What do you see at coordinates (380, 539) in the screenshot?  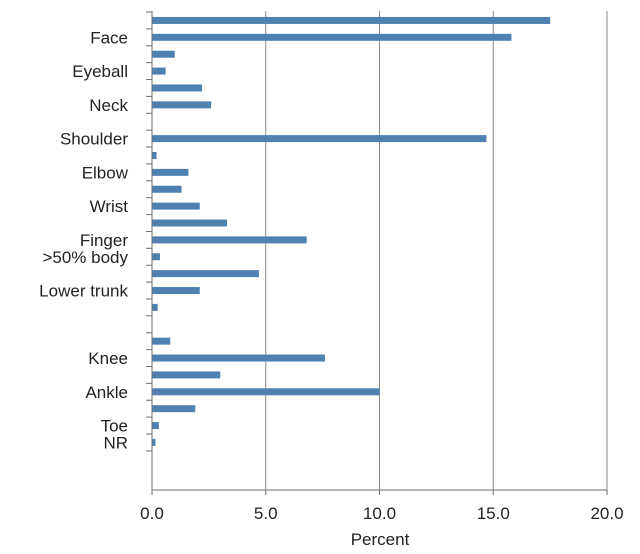 I see `x-axis-title: Percent` at bounding box center [380, 539].